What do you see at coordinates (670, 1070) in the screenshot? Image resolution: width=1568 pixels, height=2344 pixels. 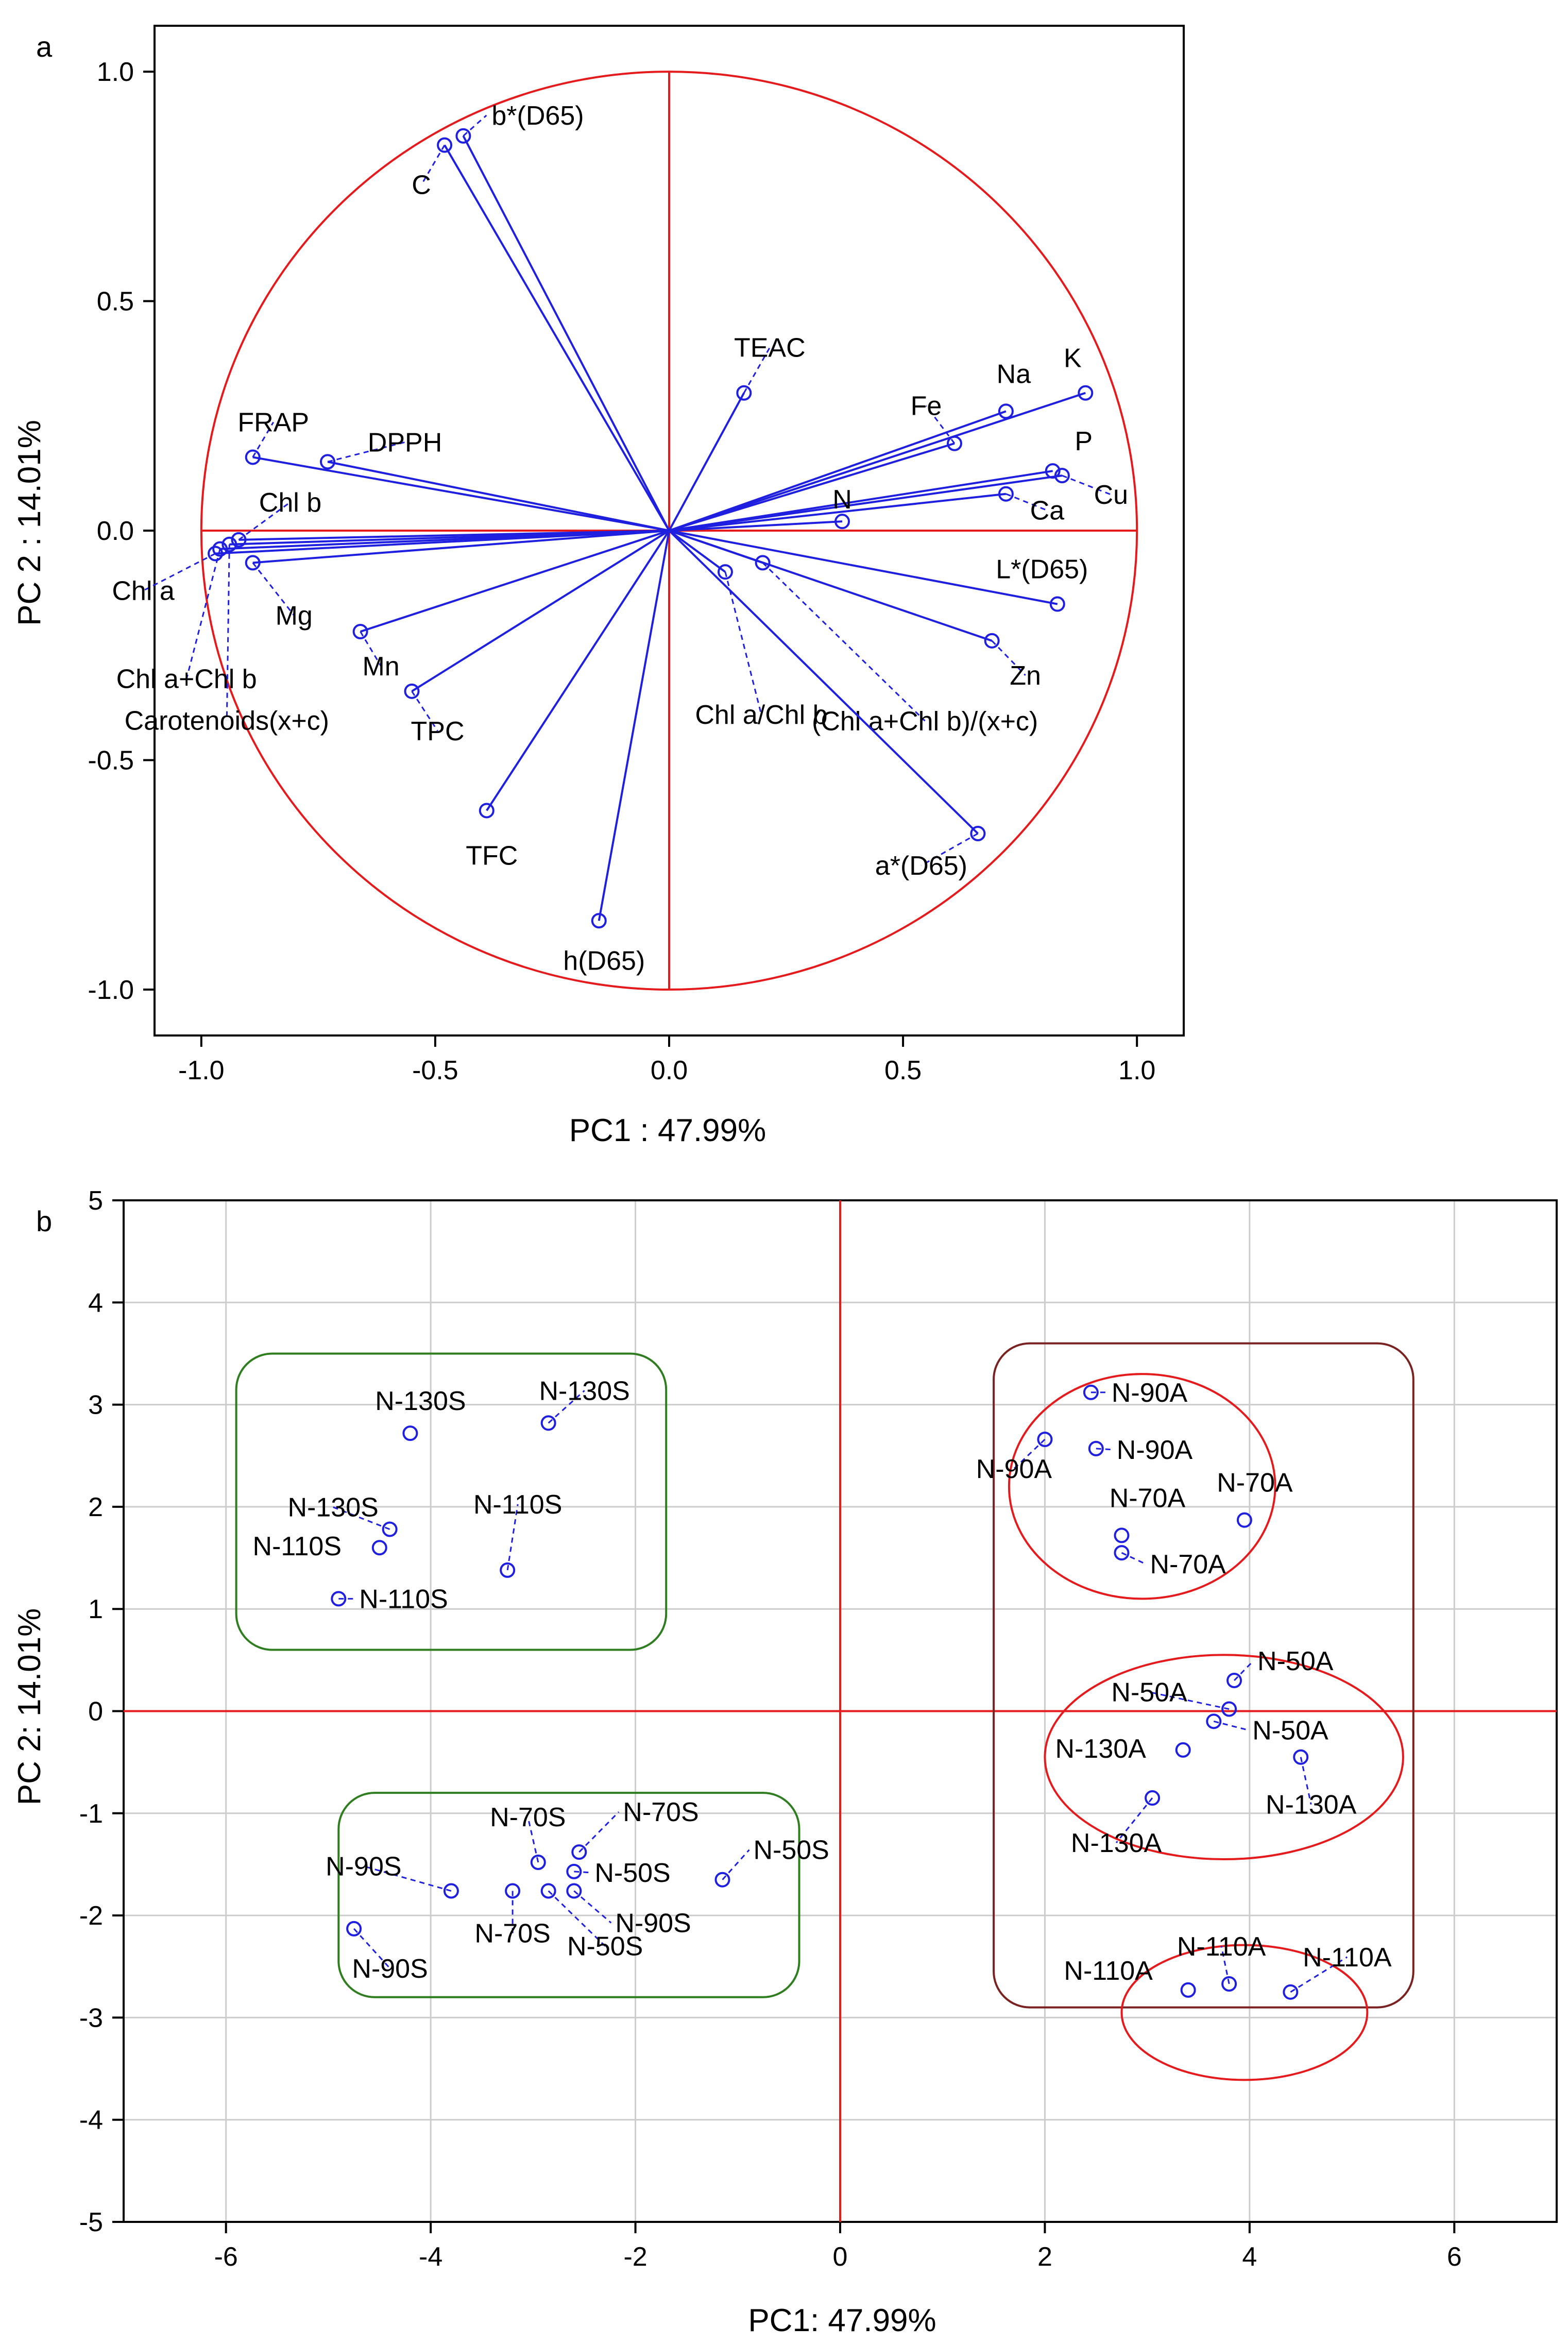 I see `x-tick-label: 0.0` at bounding box center [670, 1070].